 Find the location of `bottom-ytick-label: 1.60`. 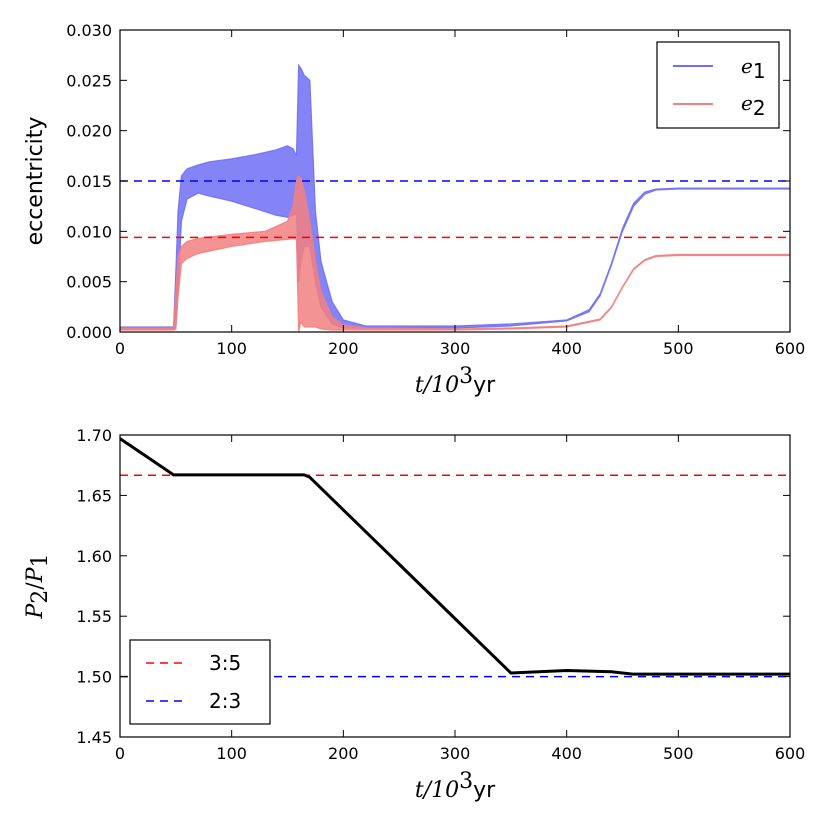

bottom-ytick-label: 1.60 is located at coordinates (94, 556).